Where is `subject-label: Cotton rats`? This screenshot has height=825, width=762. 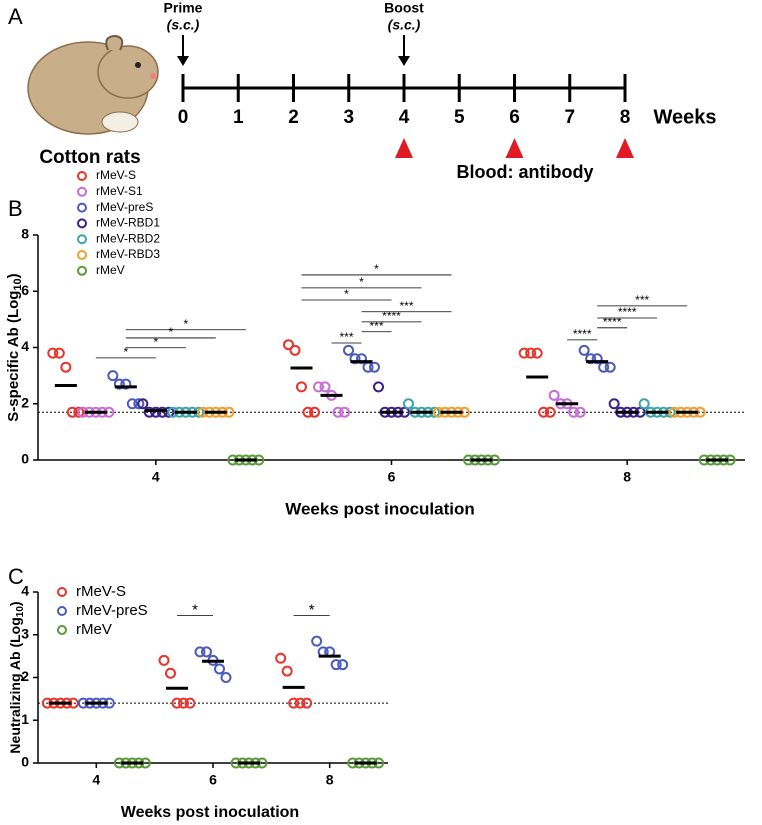 subject-label: Cotton rats is located at coordinates (89, 157).